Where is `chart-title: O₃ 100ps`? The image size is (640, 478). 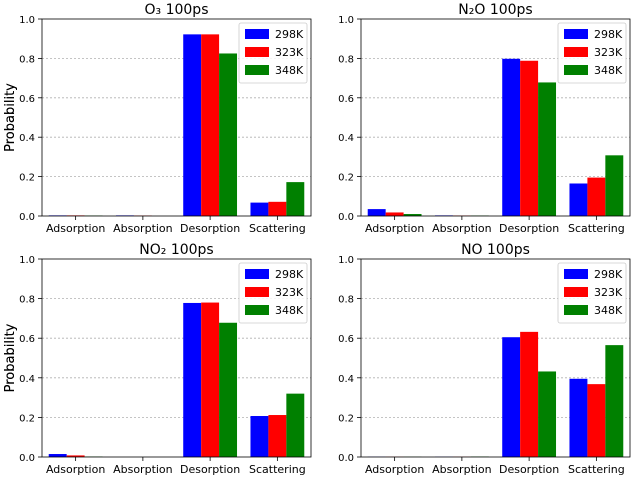 chart-title: O₃ 100ps is located at coordinates (177, 10).